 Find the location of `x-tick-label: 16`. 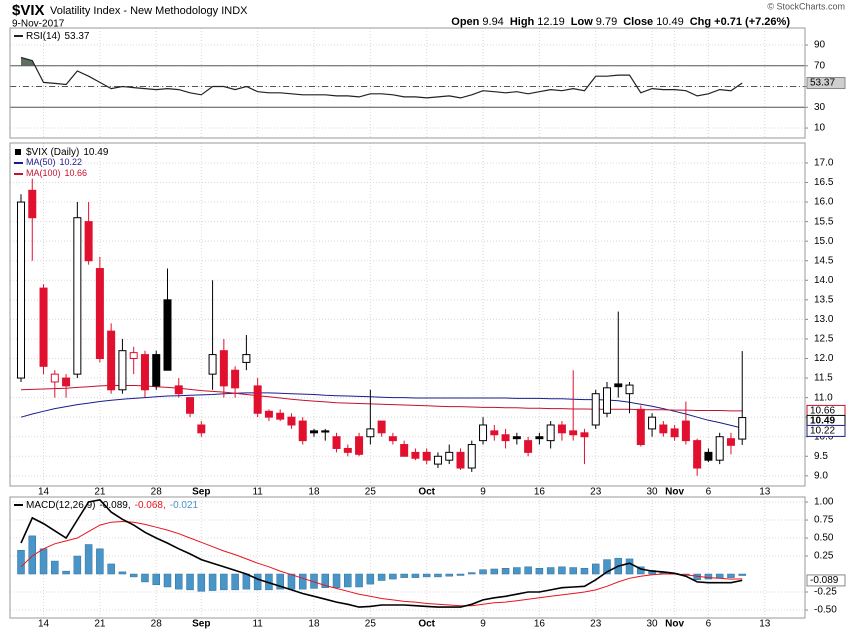

x-tick-label: 16 is located at coordinates (540, 492).